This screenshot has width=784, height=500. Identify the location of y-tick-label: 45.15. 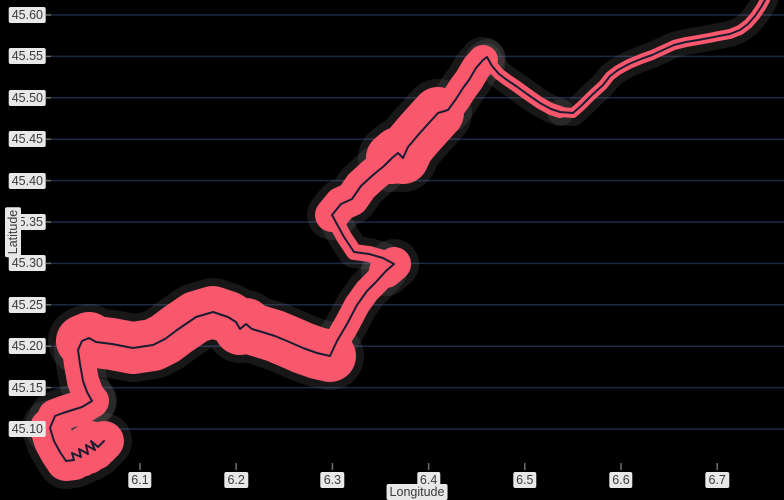
(27, 387).